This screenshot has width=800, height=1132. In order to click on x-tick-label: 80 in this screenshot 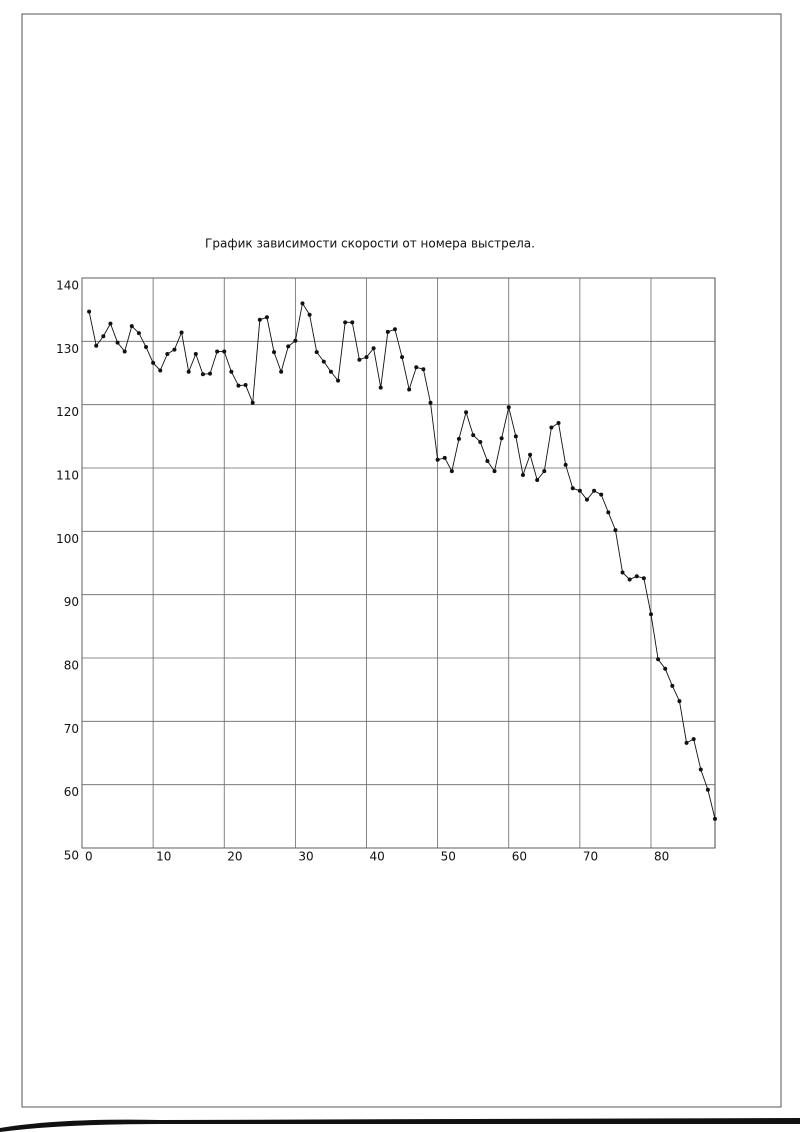, I will do `click(661, 857)`.